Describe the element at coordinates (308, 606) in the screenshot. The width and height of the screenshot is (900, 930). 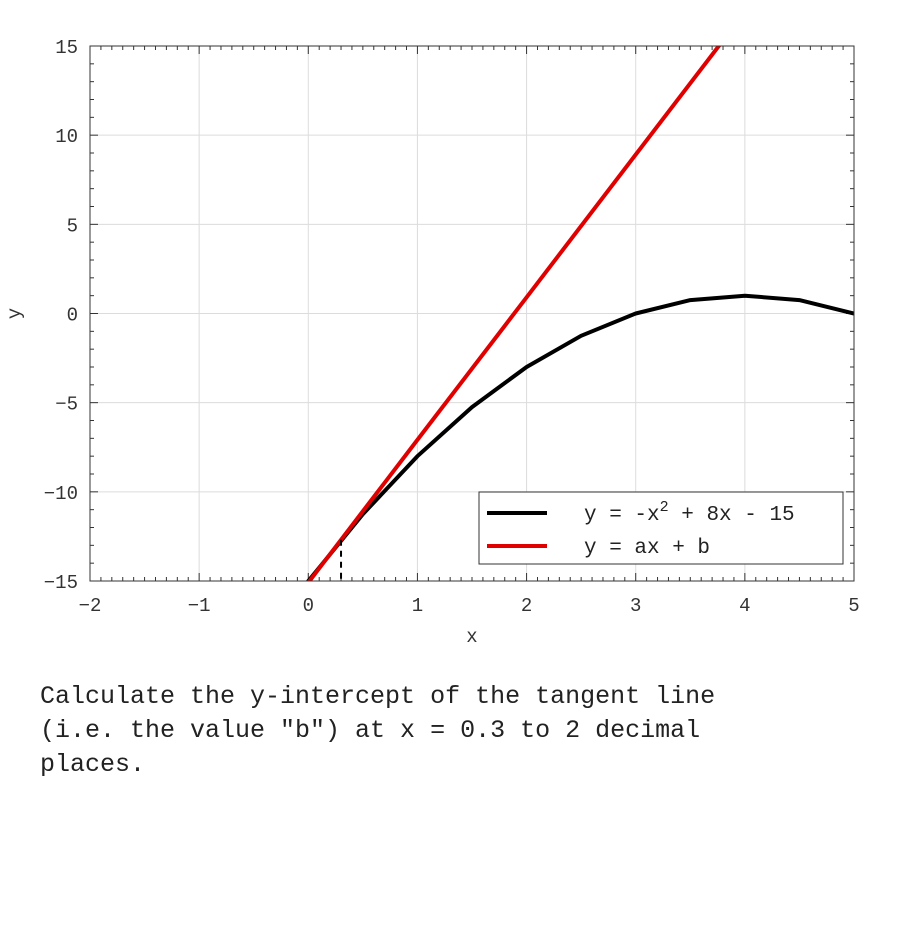
I see `x-tick-label: 0` at that location.